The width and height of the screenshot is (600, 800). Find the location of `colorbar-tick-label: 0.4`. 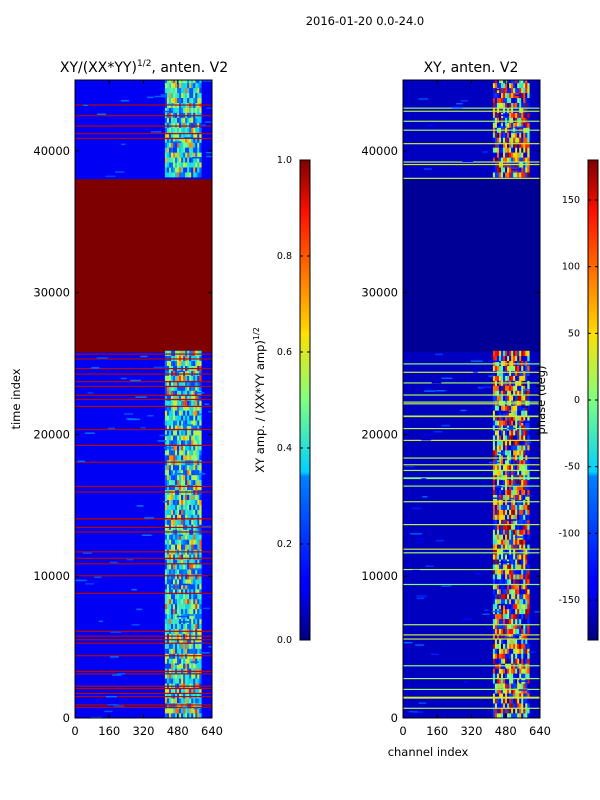

colorbar-tick-label: 0.4 is located at coordinates (284, 448).